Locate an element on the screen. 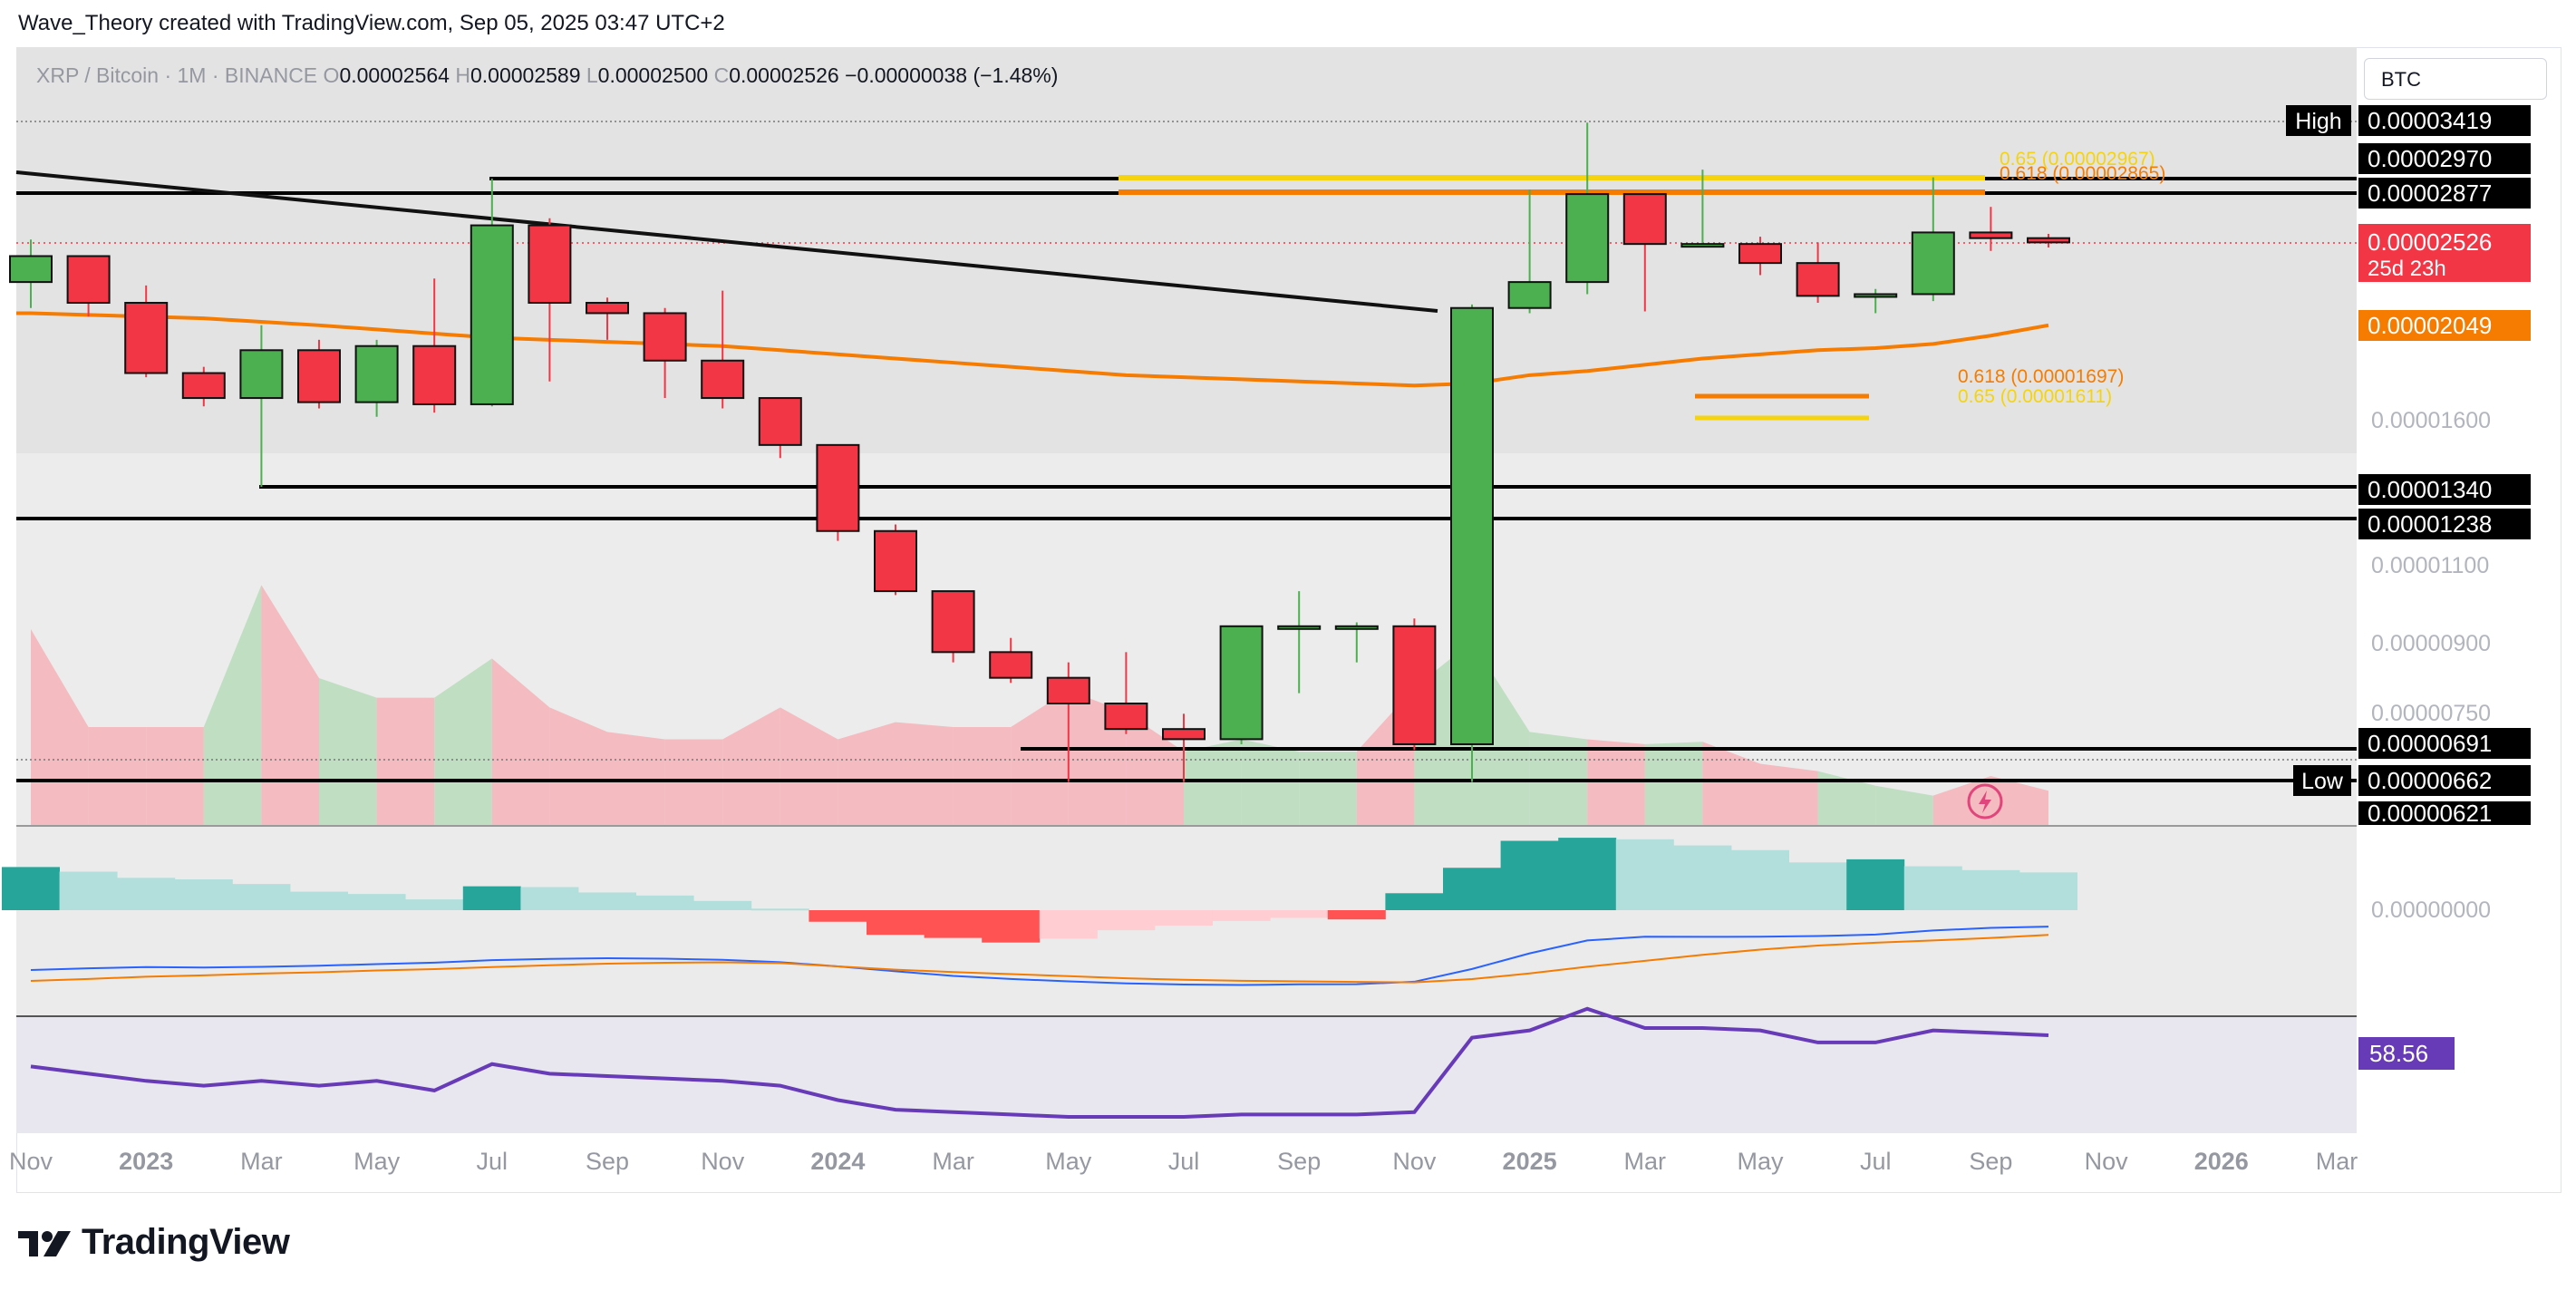  level-1340-badge is located at coordinates (2444, 489).